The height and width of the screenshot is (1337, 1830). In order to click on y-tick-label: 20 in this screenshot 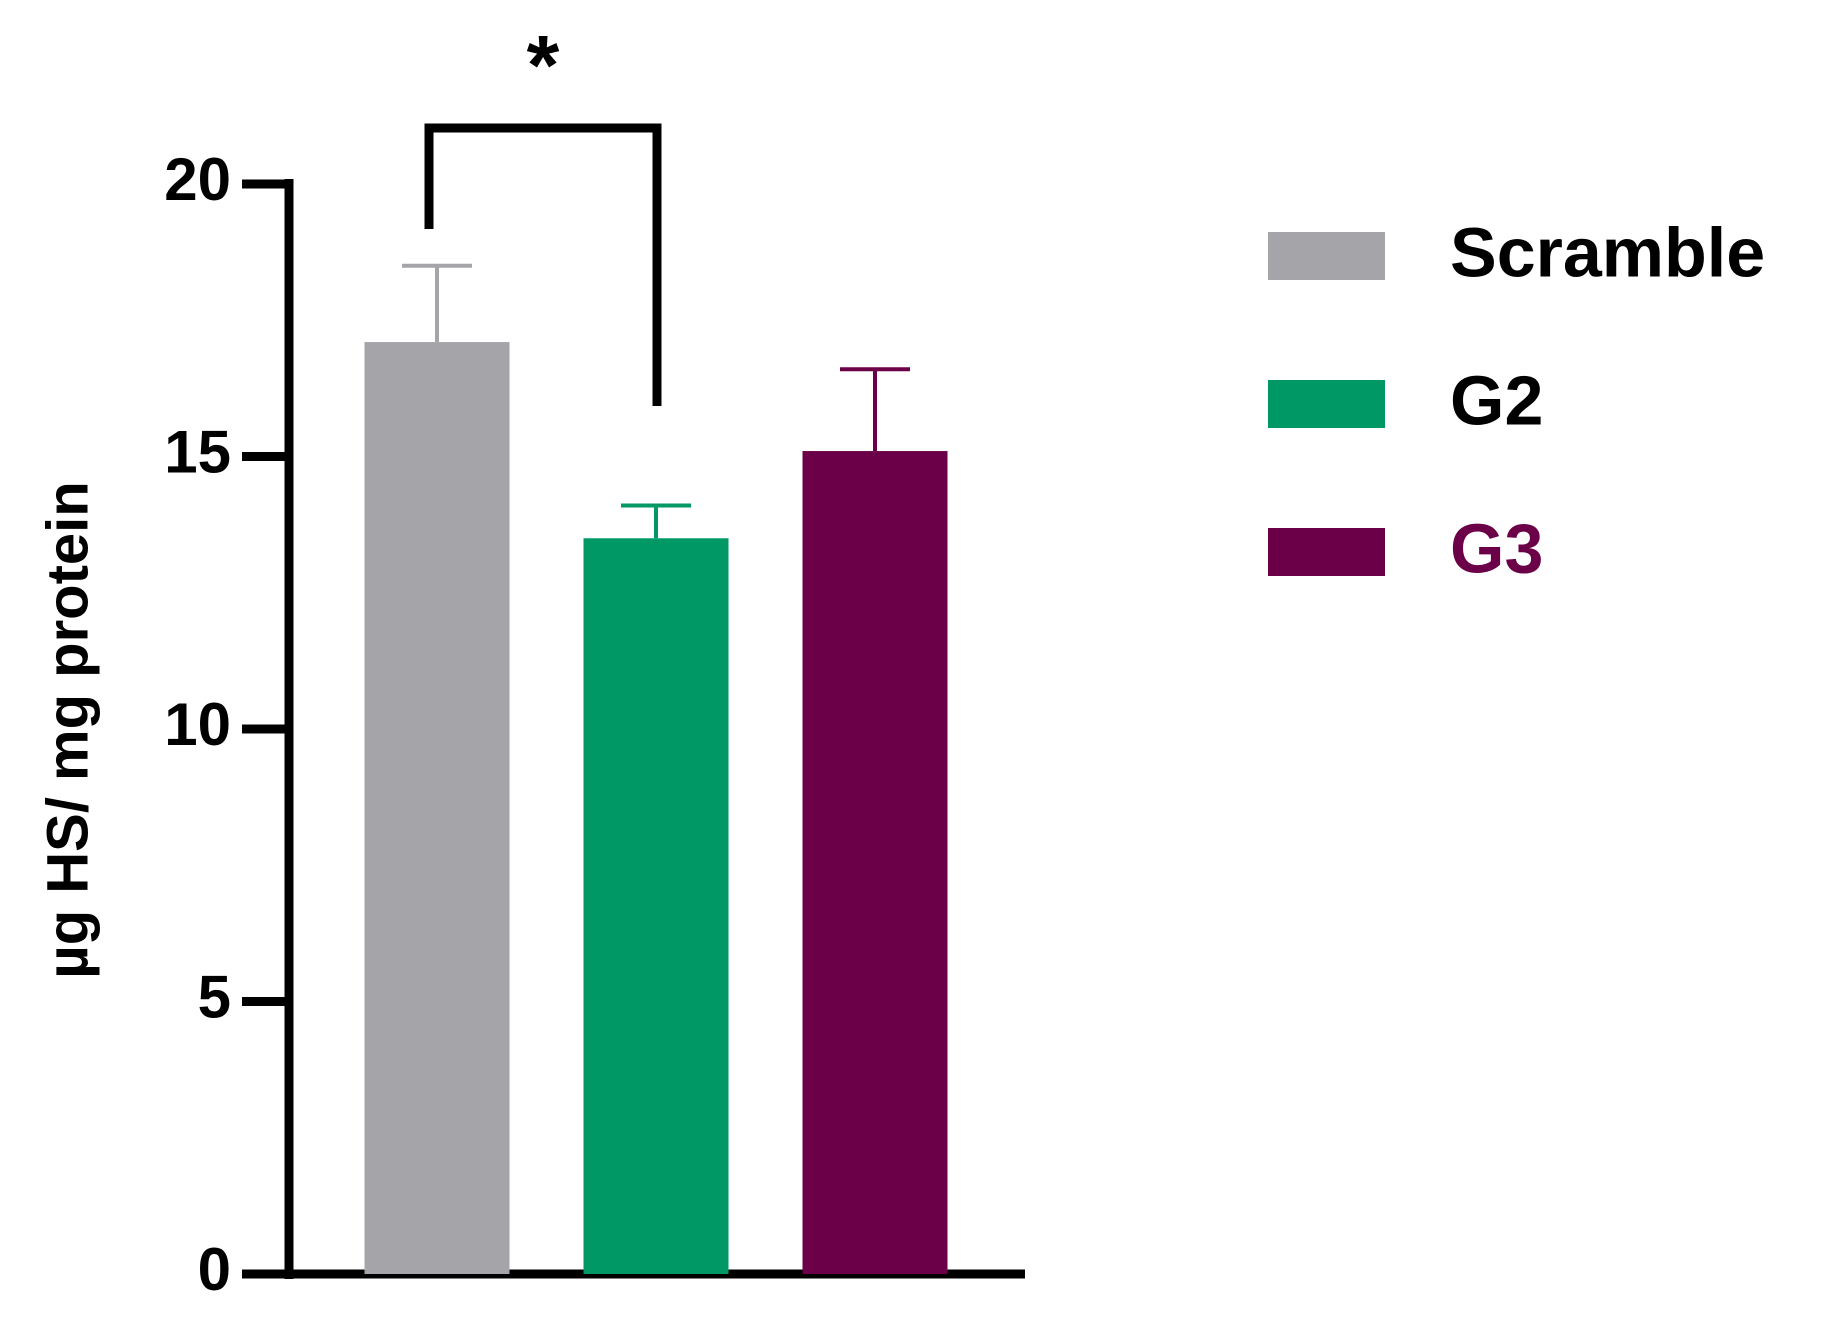, I will do `click(197, 179)`.